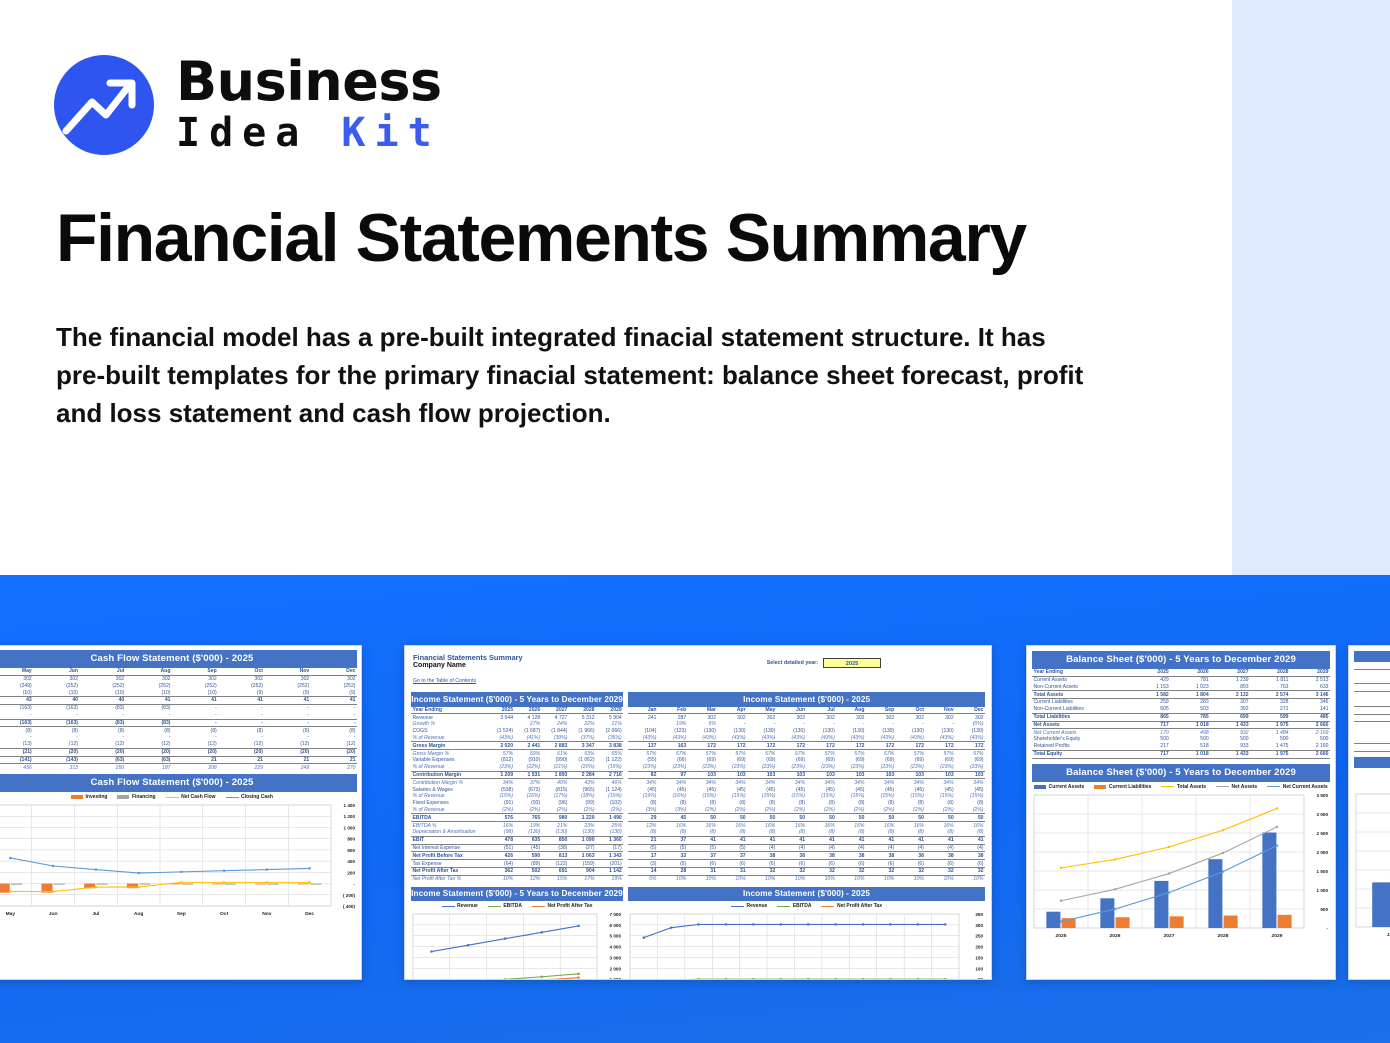 Image resolution: width=1390 pixels, height=1043 pixels. Describe the element at coordinates (679, 796) in the screenshot. I see `table-cell: (16%)` at that location.